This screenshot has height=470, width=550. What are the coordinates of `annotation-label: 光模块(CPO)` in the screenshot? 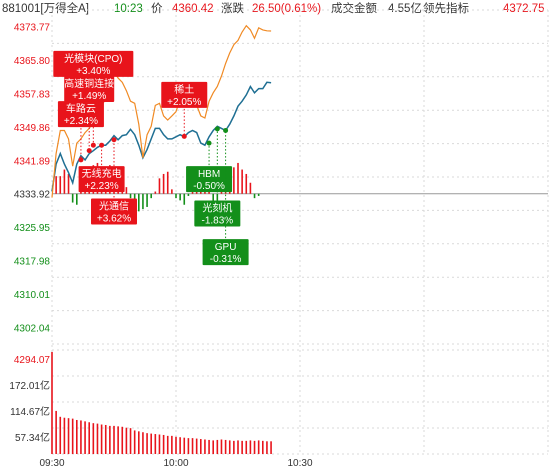 It's located at (93, 58).